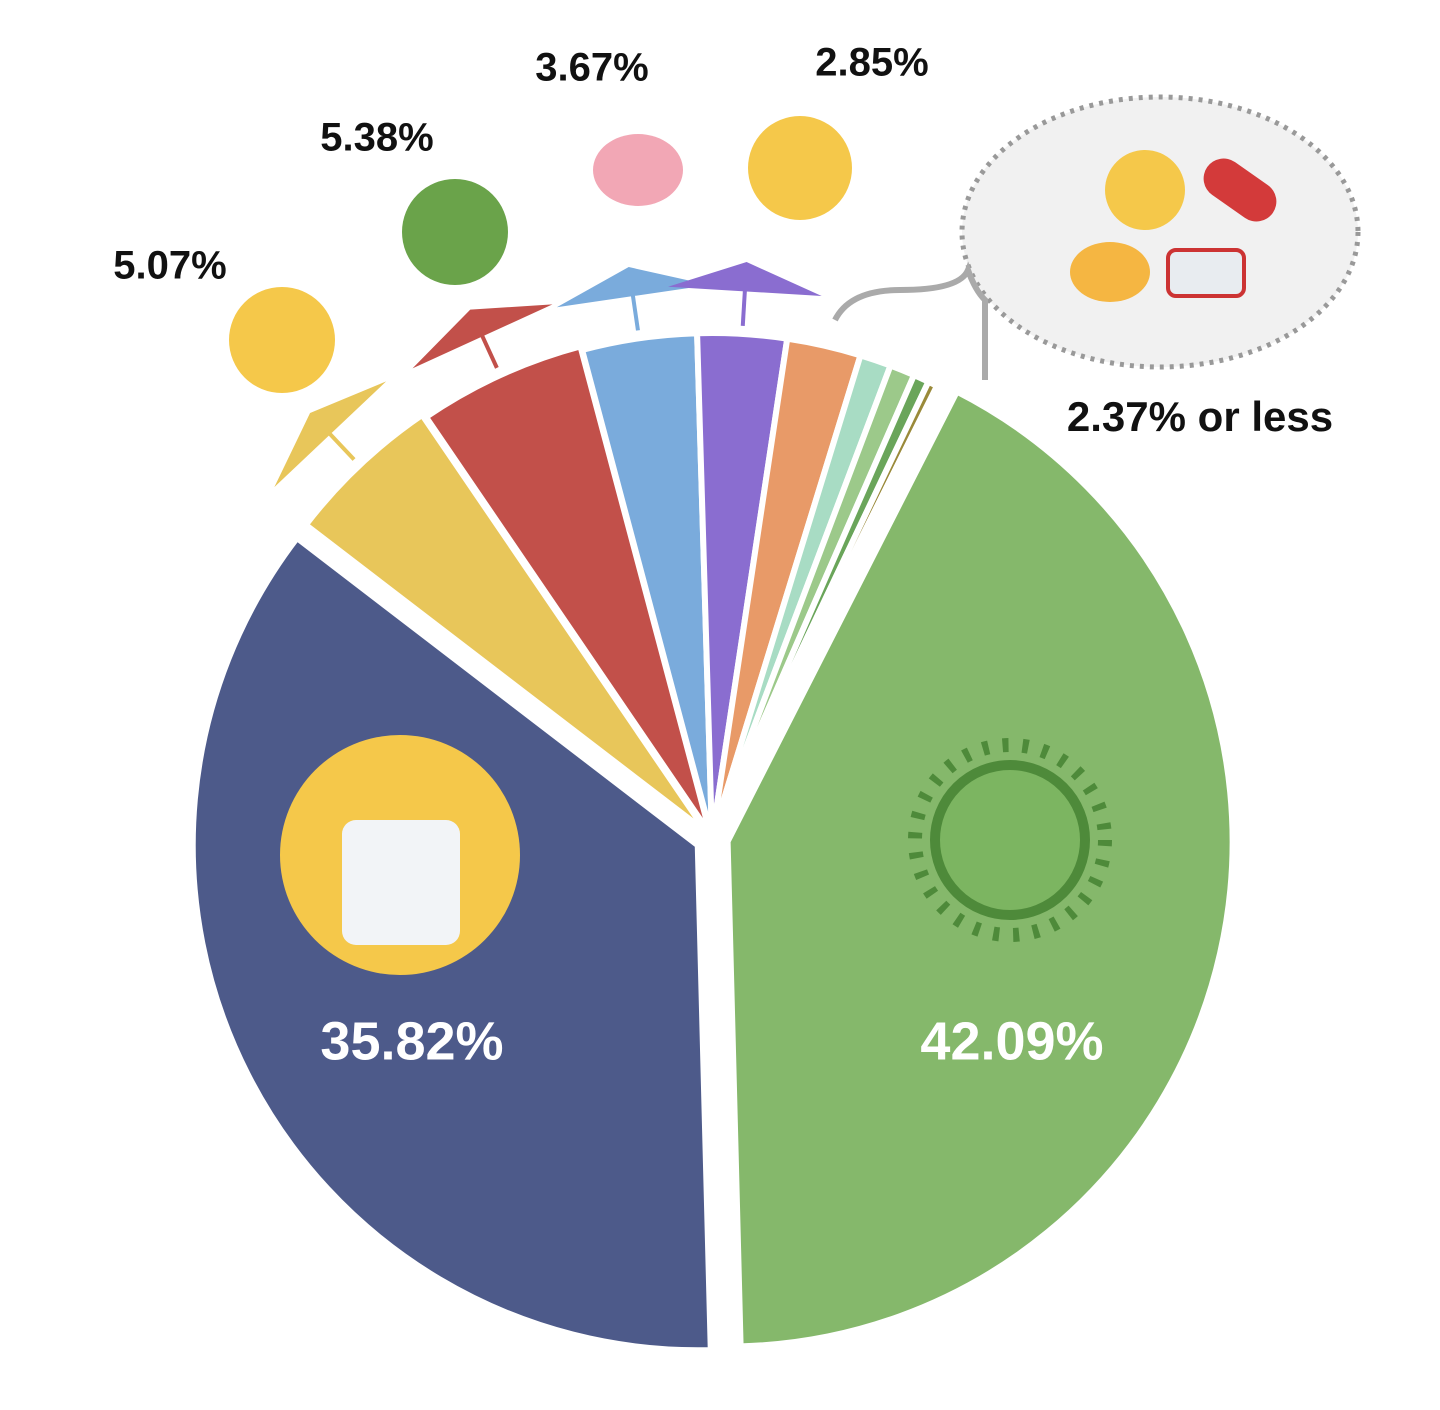 The image size is (1440, 1410). What do you see at coordinates (1240, 190) in the screenshot?
I see `pill-icon` at bounding box center [1240, 190].